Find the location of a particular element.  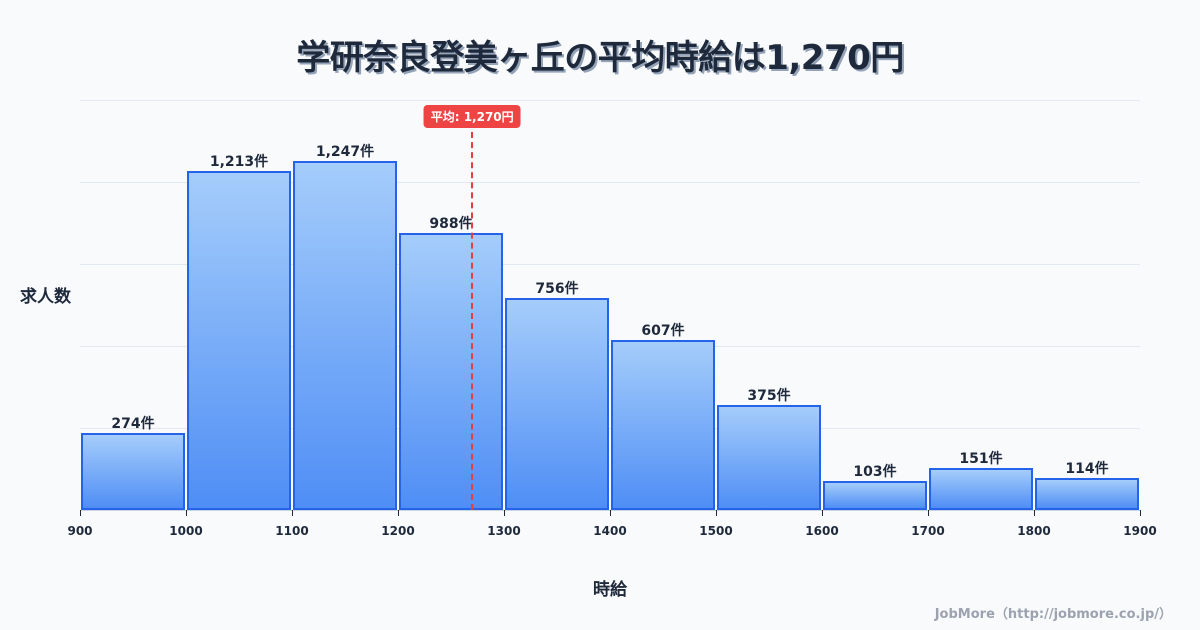

x-tick-label: 1500 is located at coordinates (716, 531).